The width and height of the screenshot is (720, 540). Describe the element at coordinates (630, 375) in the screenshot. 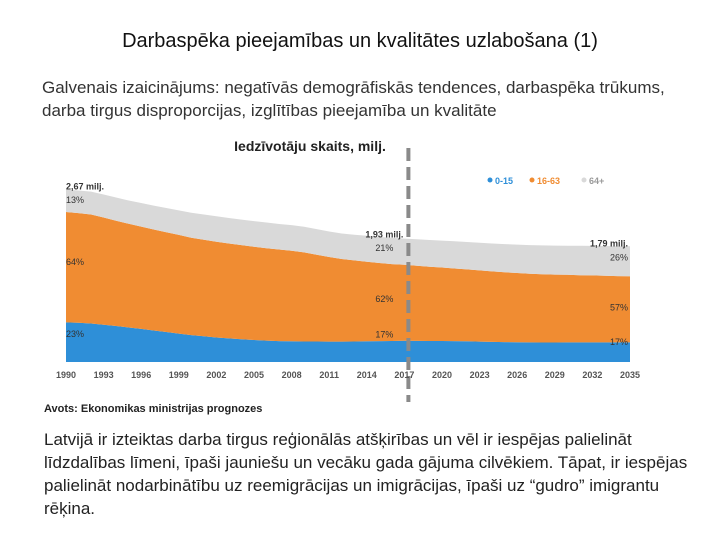

I see `x-tick-label: 2035` at that location.